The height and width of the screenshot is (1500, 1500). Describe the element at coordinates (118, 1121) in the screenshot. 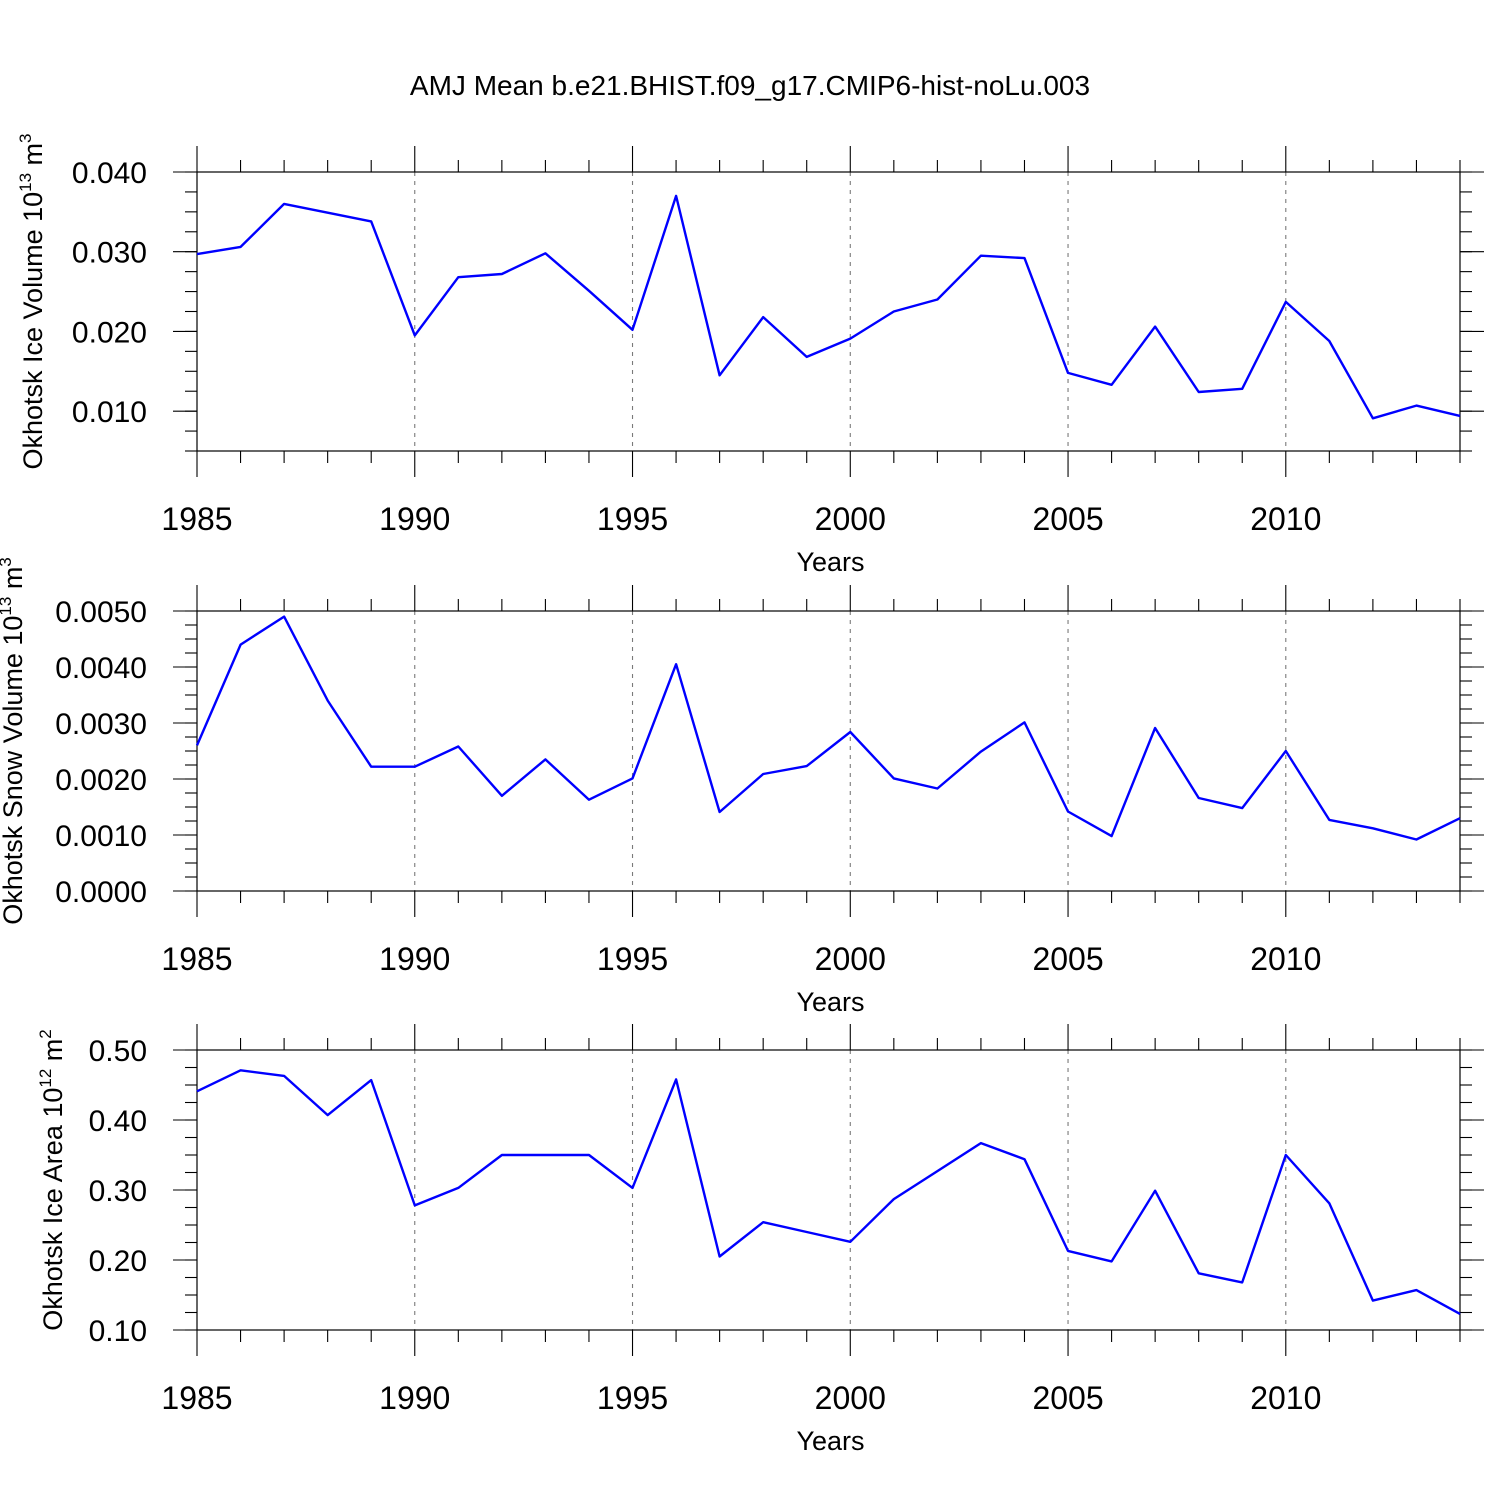

I see `y-tick-label: 0.40` at that location.